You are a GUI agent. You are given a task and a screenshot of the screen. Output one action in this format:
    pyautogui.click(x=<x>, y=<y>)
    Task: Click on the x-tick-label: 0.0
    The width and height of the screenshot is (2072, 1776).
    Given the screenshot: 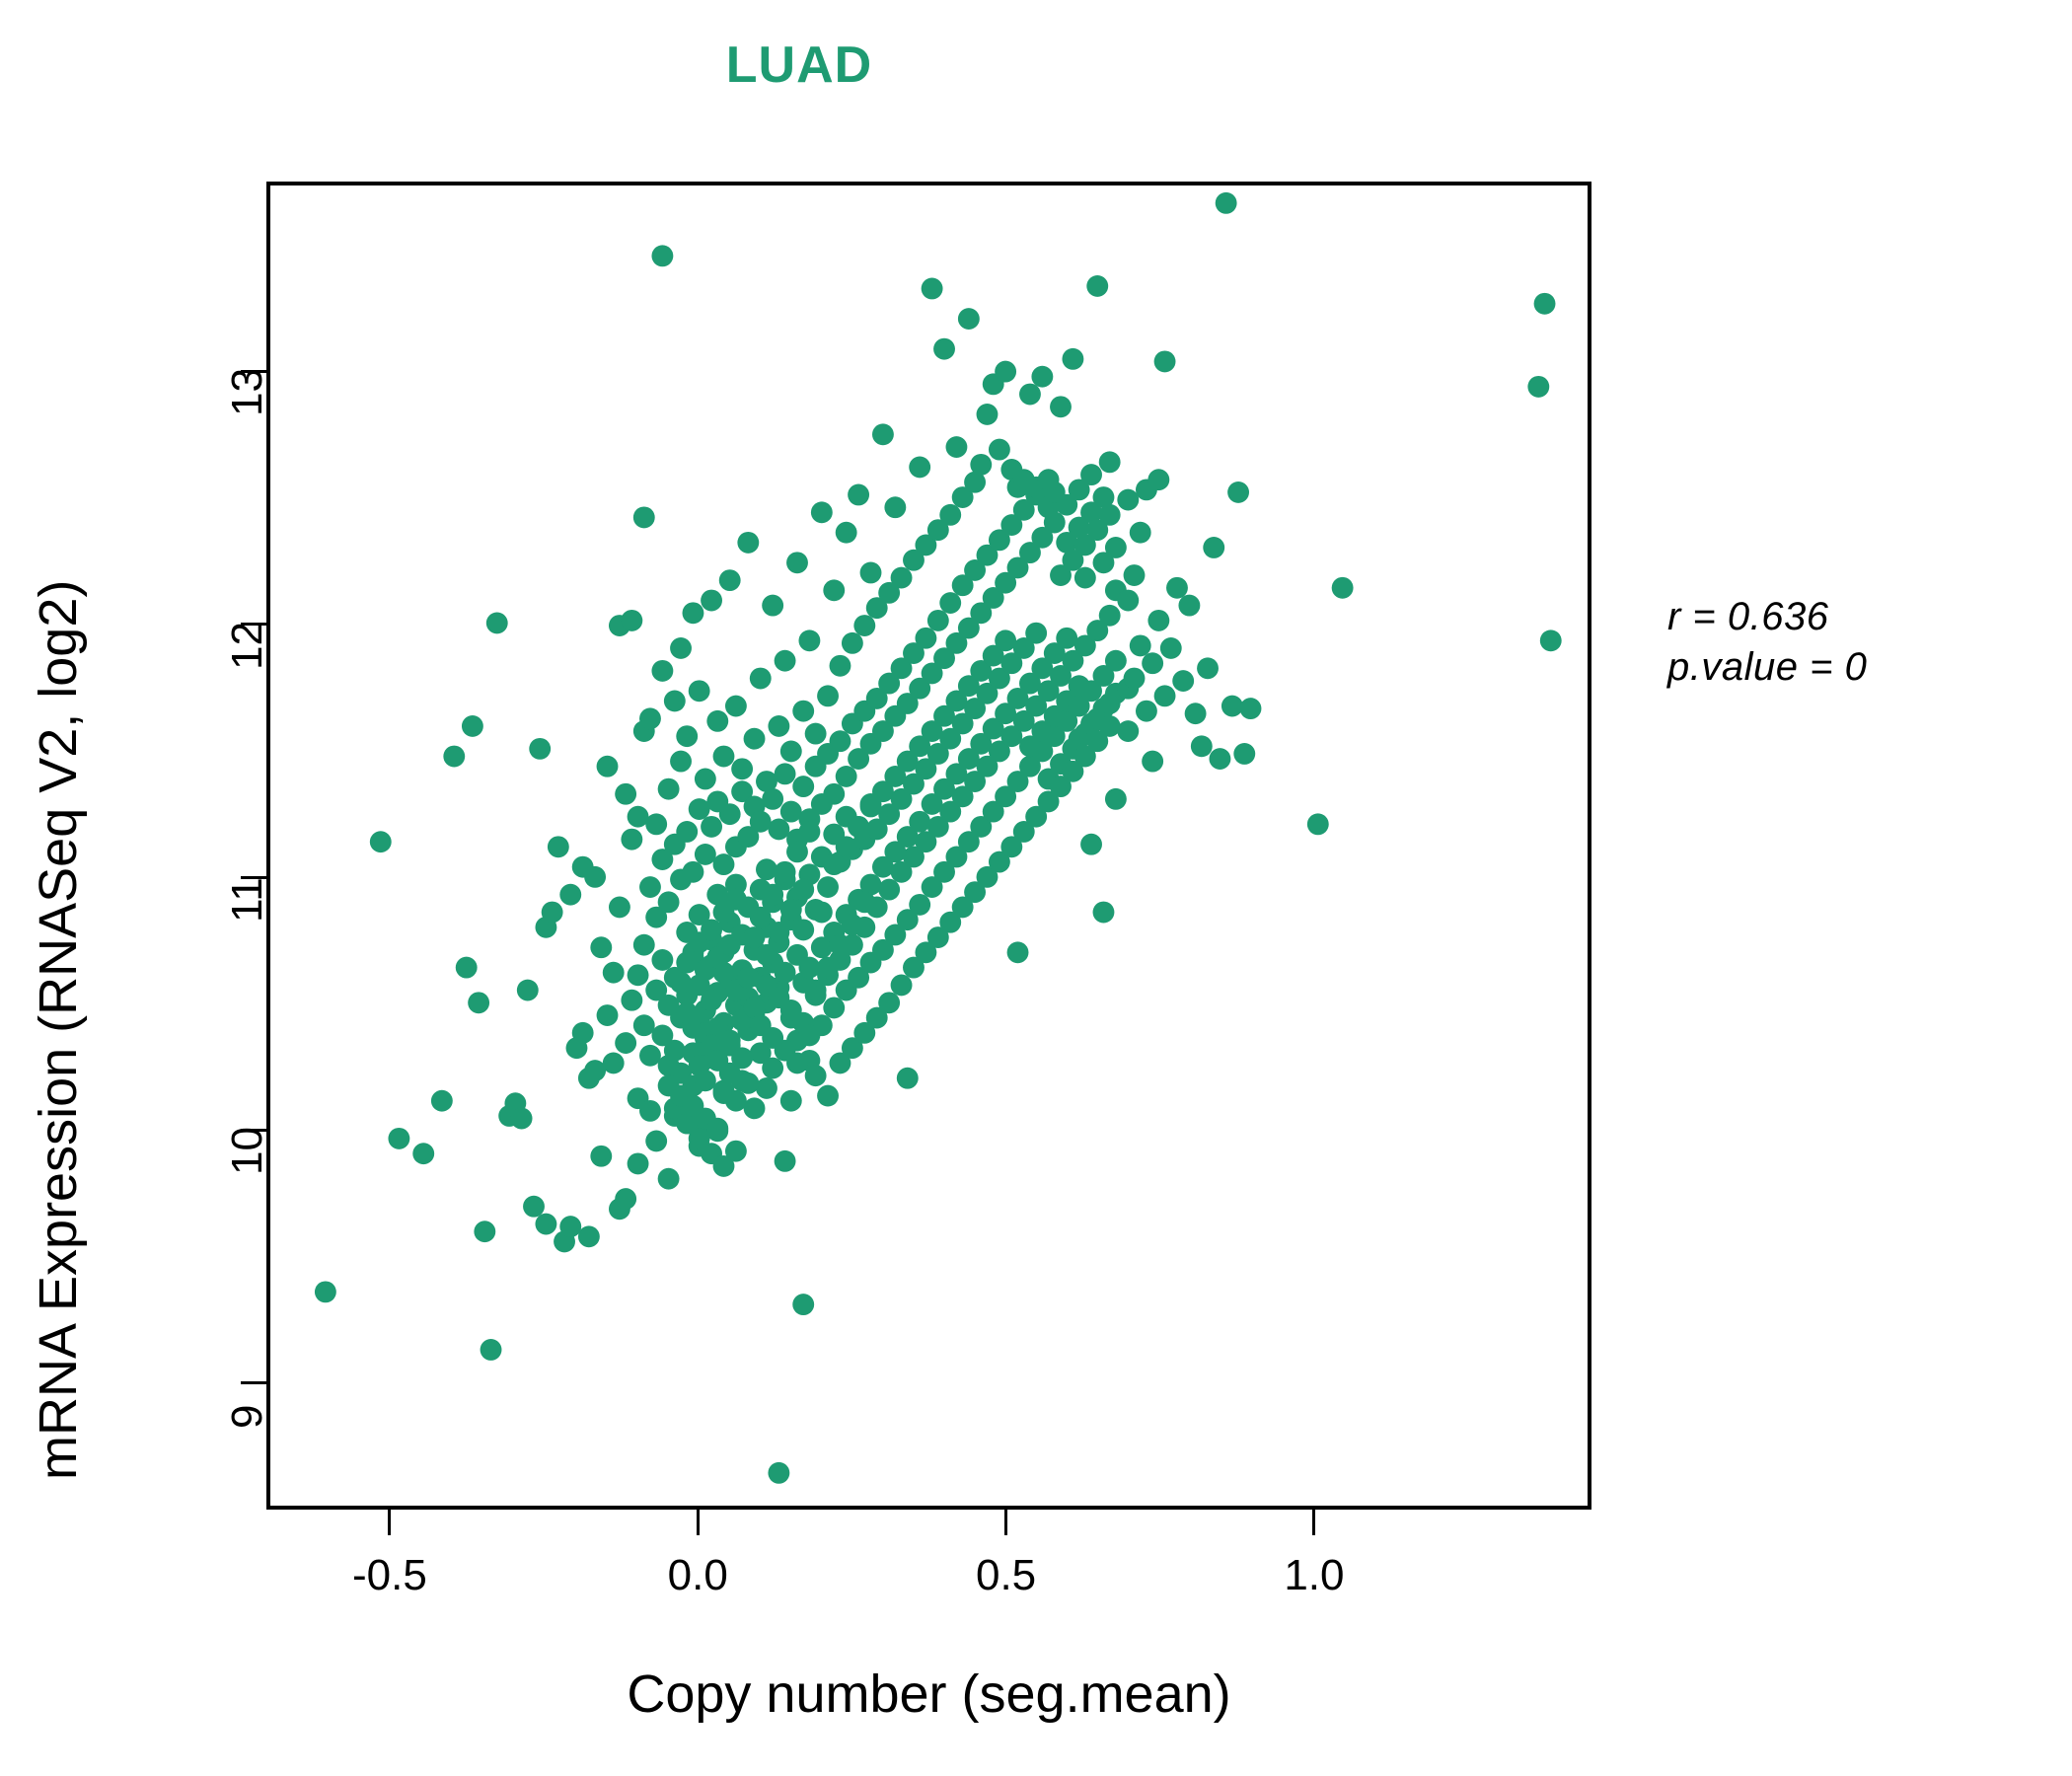 What is the action you would take?
    pyautogui.click(x=698, y=1575)
    